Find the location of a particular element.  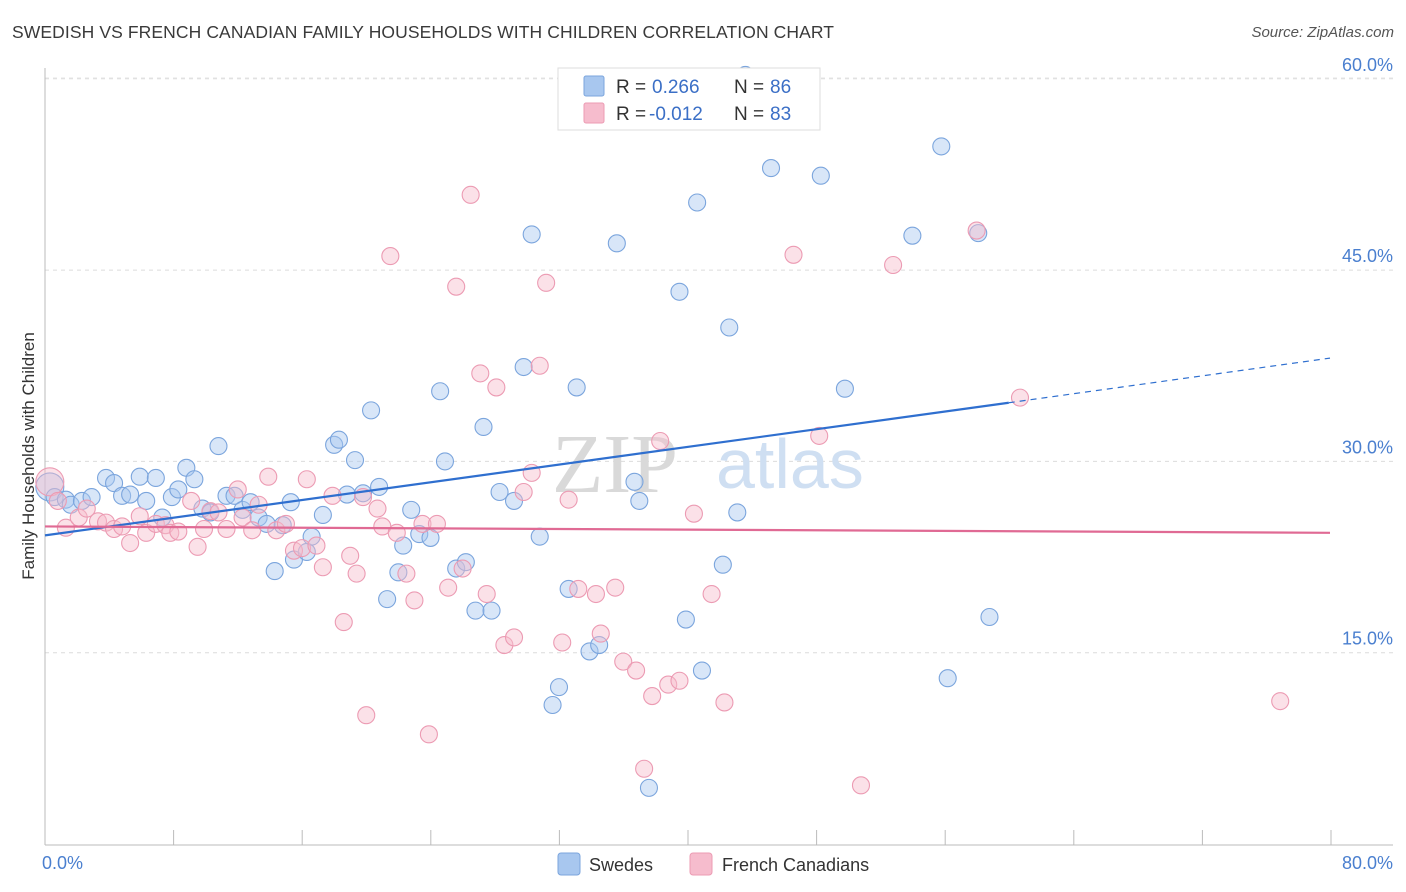

x-tick-label-right: 80.0% is located at coordinates (1367, 863).